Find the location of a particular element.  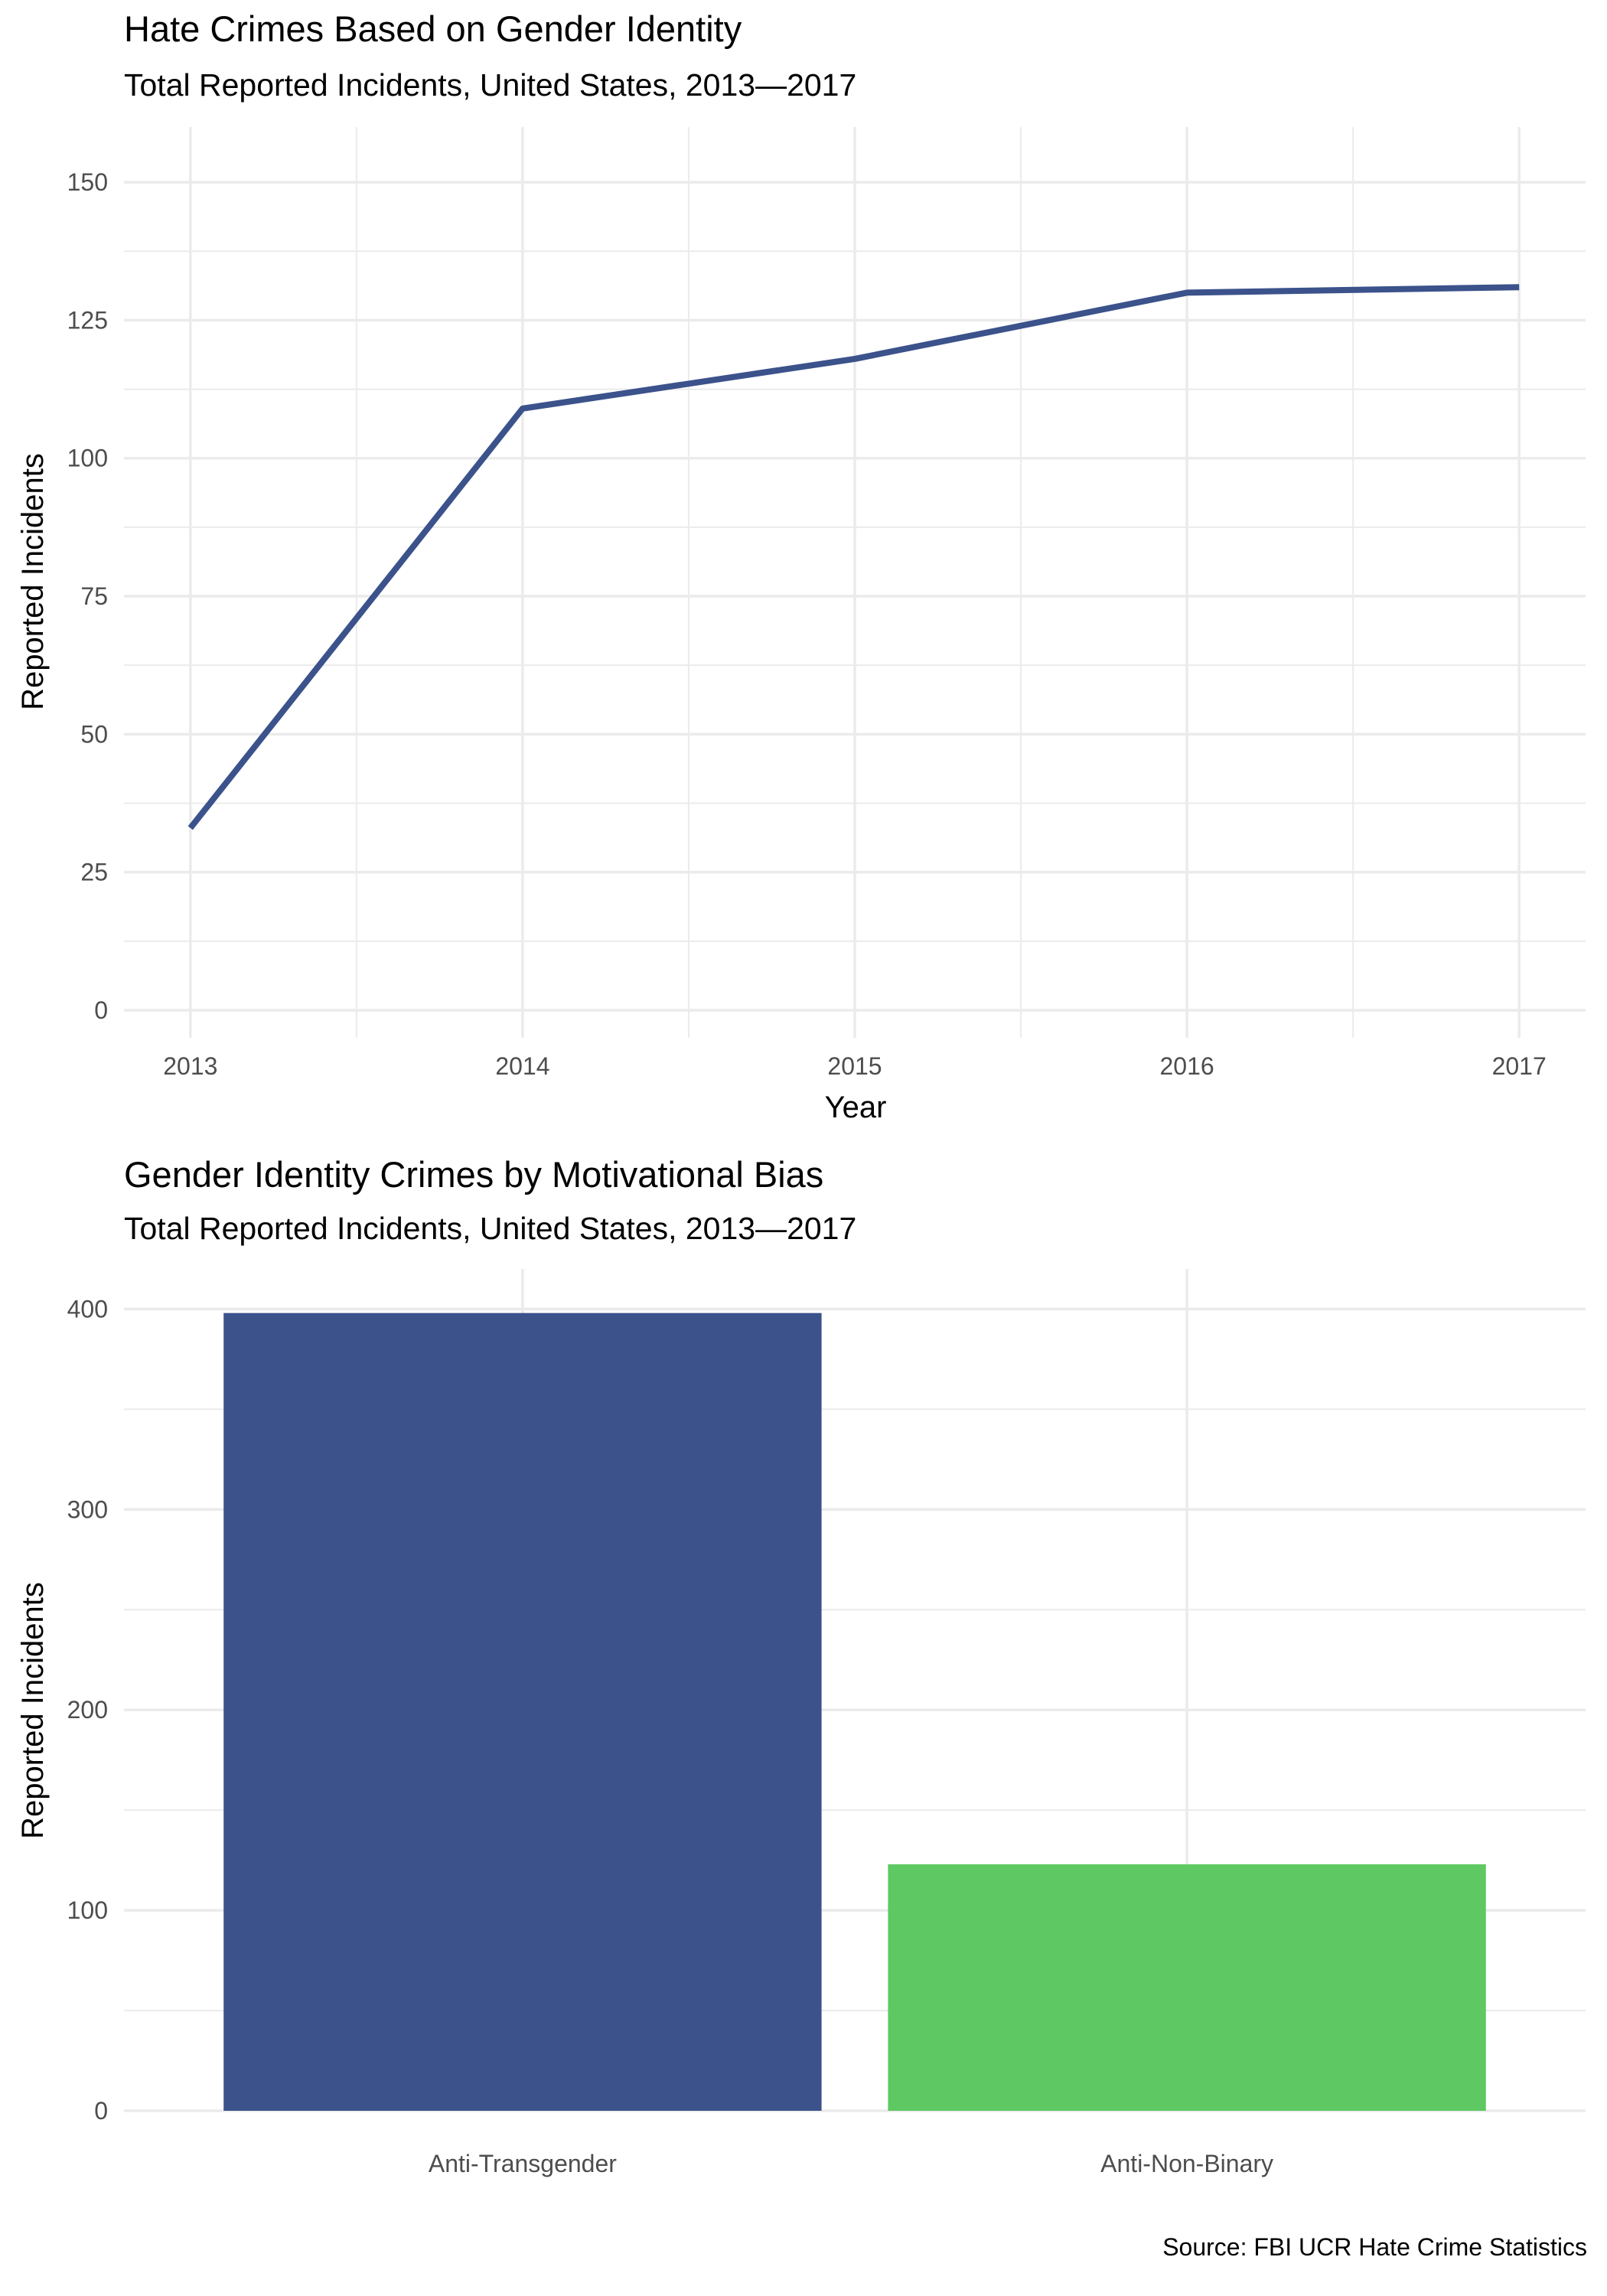

y-tick-label: 300 is located at coordinates (87, 1509).